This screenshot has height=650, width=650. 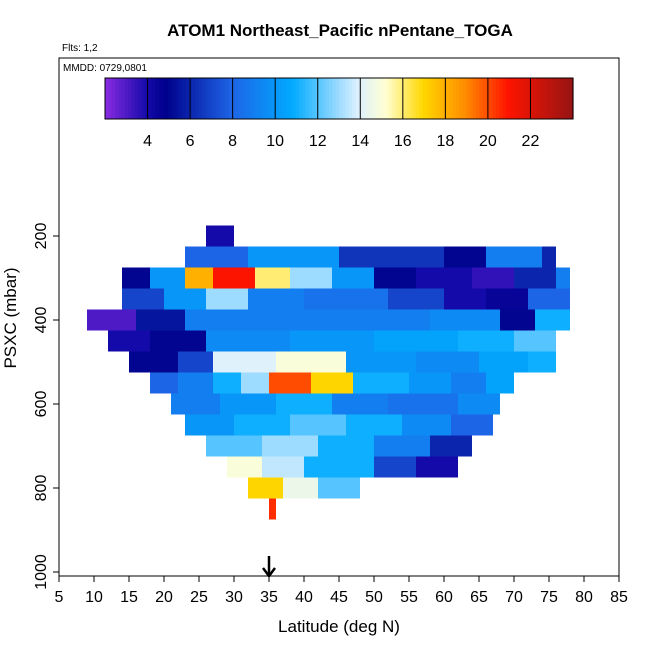 I want to click on y-axis-label: PSXC (mbar), so click(x=10, y=317).